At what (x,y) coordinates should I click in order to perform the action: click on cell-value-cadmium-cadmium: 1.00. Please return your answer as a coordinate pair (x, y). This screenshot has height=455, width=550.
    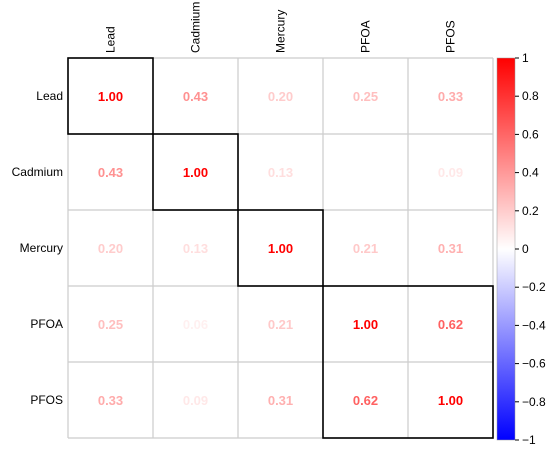
    Looking at the image, I should click on (195, 172).